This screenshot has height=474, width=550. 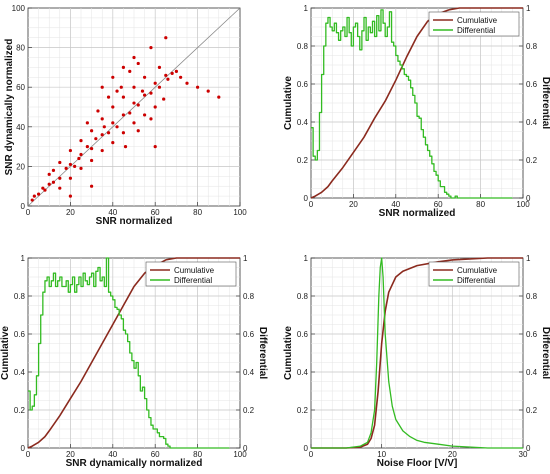 What do you see at coordinates (476, 280) in the screenshot?
I see `legend-label: Differential` at bounding box center [476, 280].